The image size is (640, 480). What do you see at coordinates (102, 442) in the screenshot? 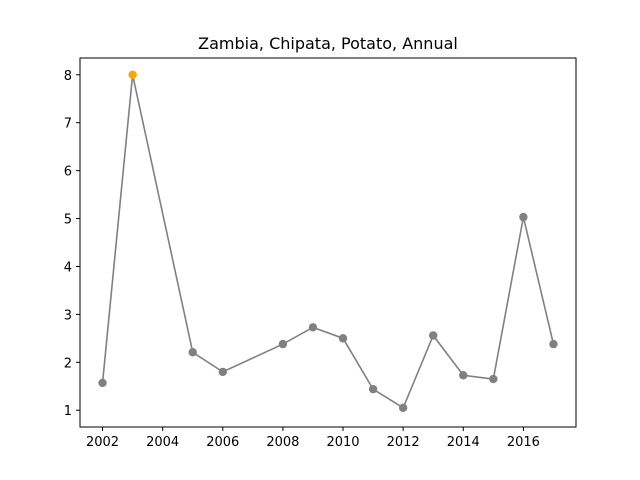
I see `x-tick-label: 2002` at bounding box center [102, 442].